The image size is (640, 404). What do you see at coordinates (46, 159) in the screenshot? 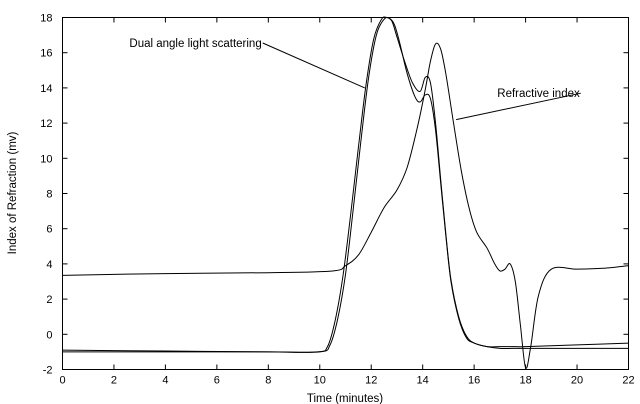
I see `y-tick-label: 10` at bounding box center [46, 159].